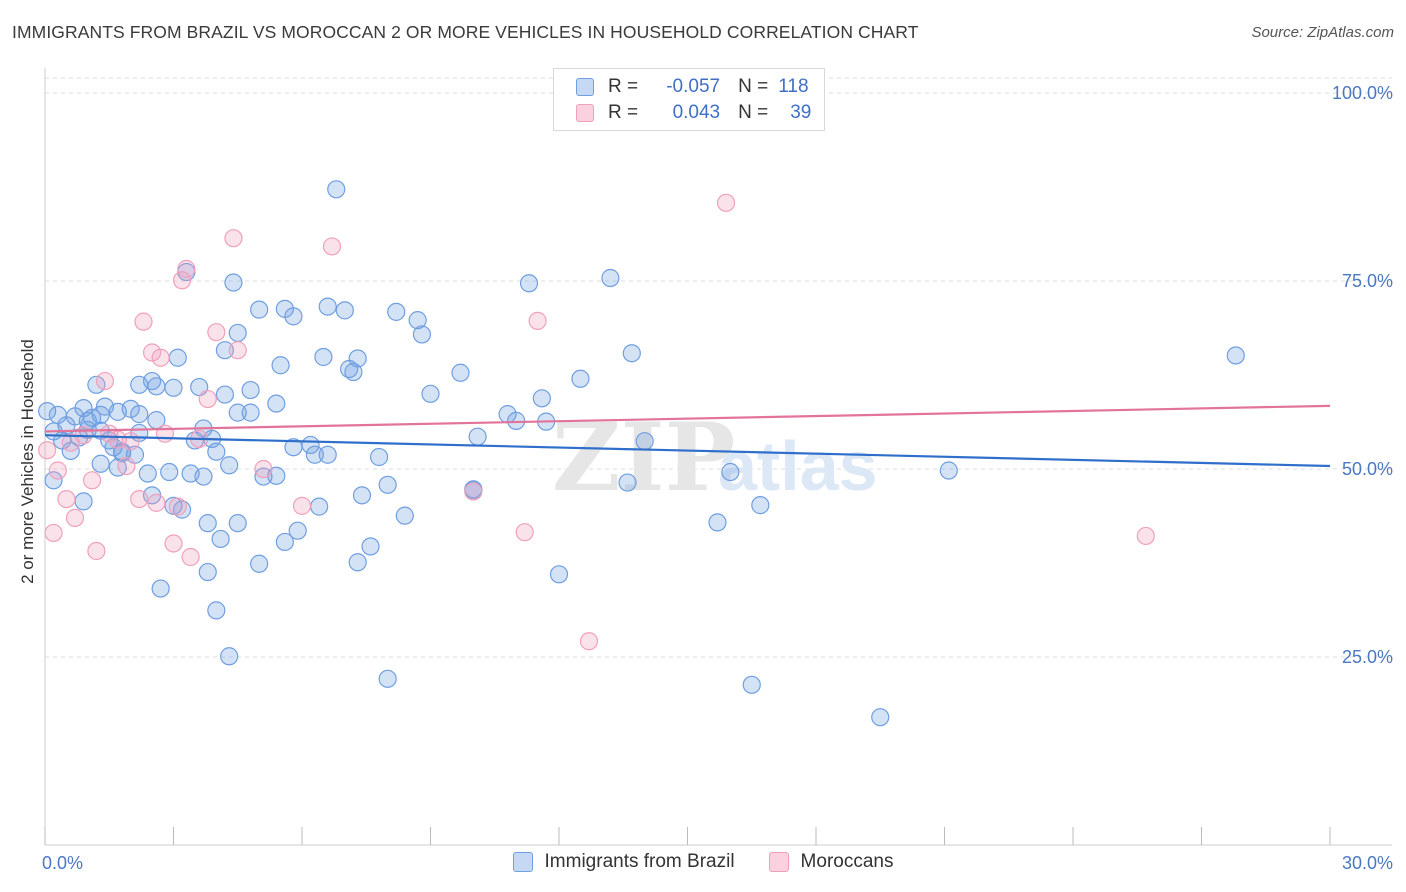 Image resolution: width=1406 pixels, height=892 pixels. What do you see at coordinates (522, 862) in the screenshot?
I see `legend-swatch-brazil` at bounding box center [522, 862].